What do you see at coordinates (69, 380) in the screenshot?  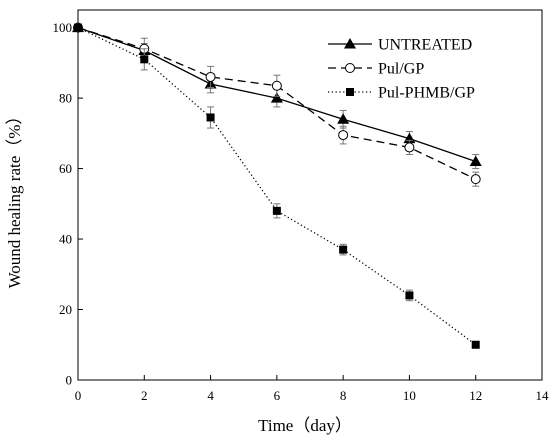 I see `y-tick-label: 0` at bounding box center [69, 380].